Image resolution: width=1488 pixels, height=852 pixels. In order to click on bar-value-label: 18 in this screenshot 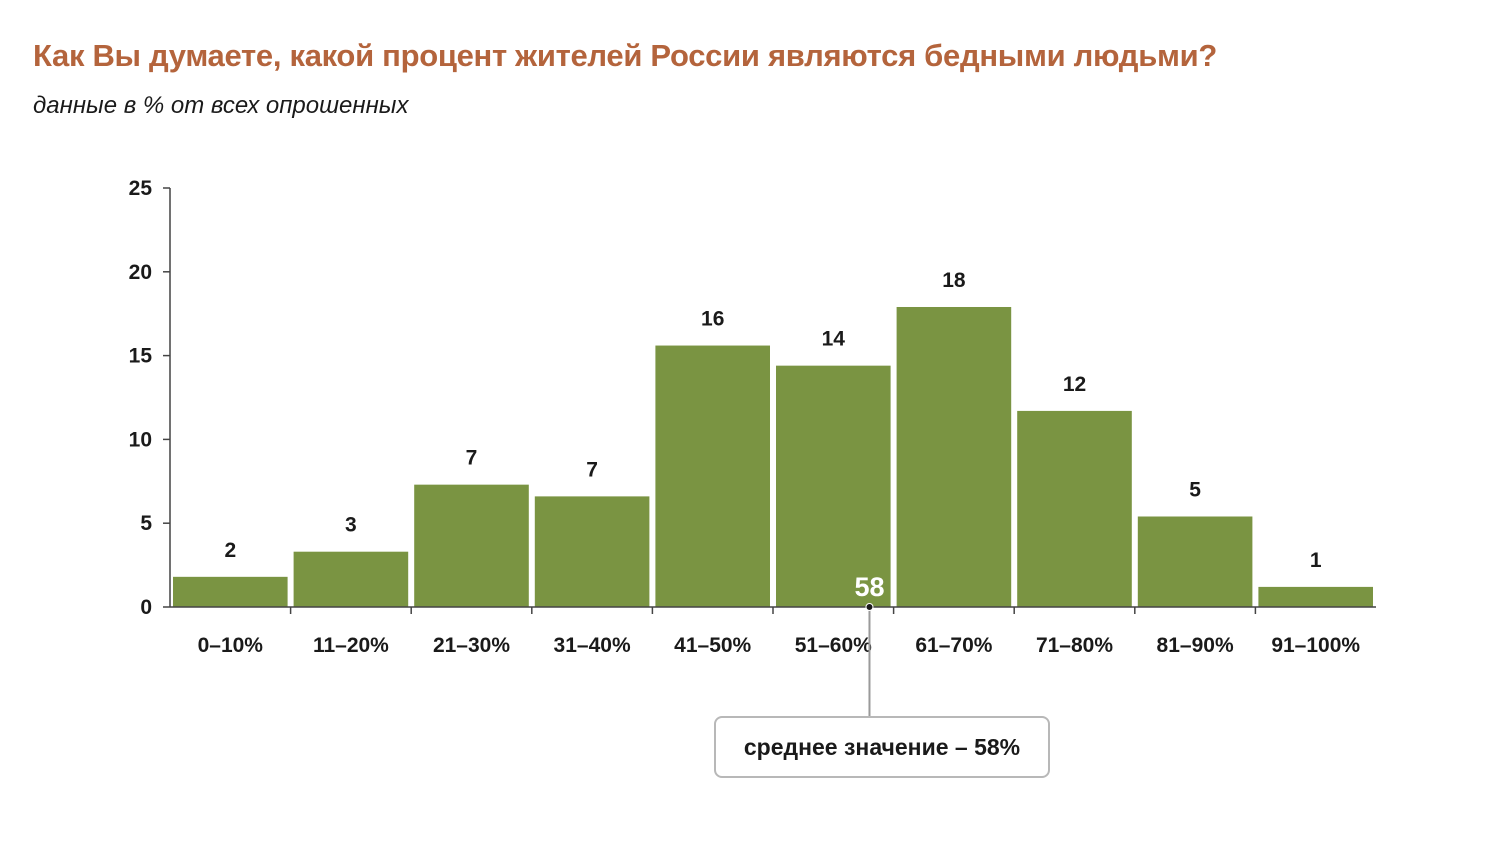, I will do `click(954, 280)`.